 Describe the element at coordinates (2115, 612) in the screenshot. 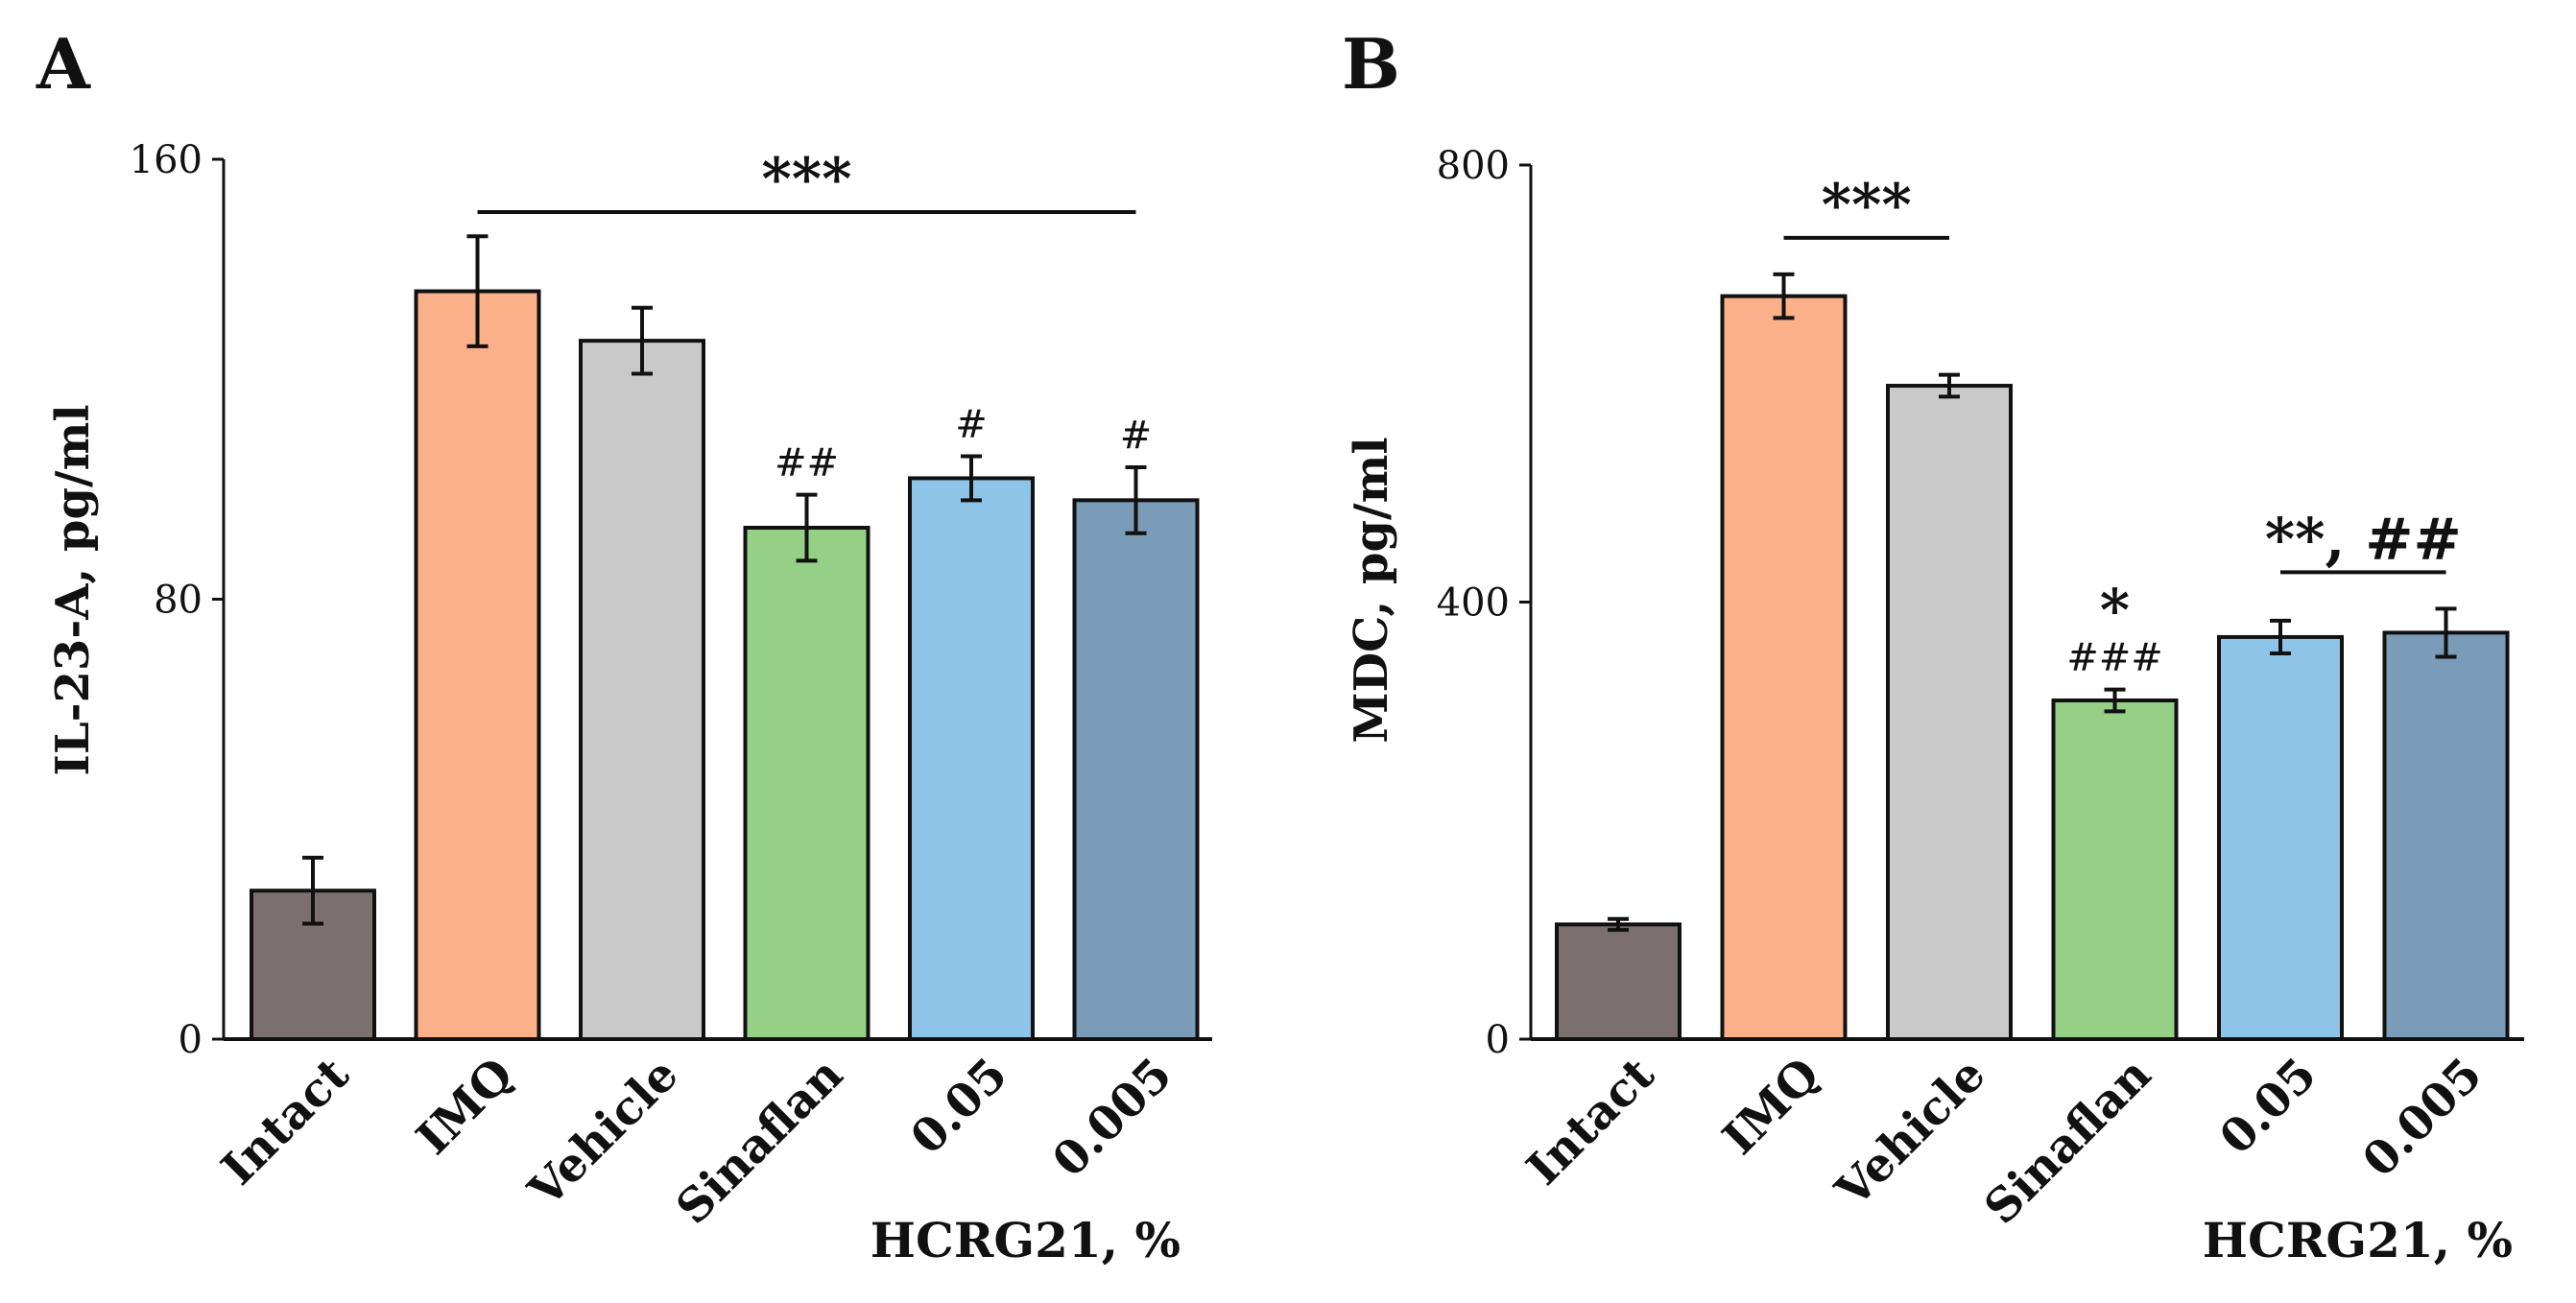

I see `panel-b-significance-star: *` at that location.